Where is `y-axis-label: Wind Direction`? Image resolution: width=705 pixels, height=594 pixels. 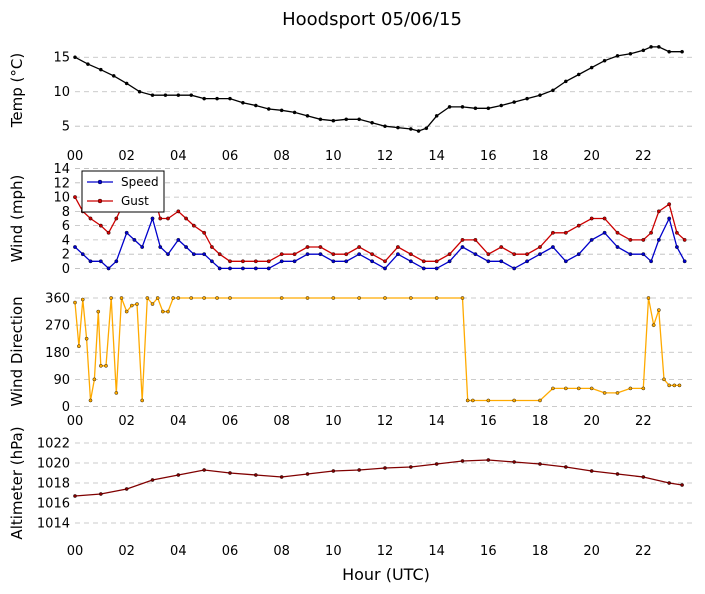 y-axis-label: Wind Direction is located at coordinates (17, 351).